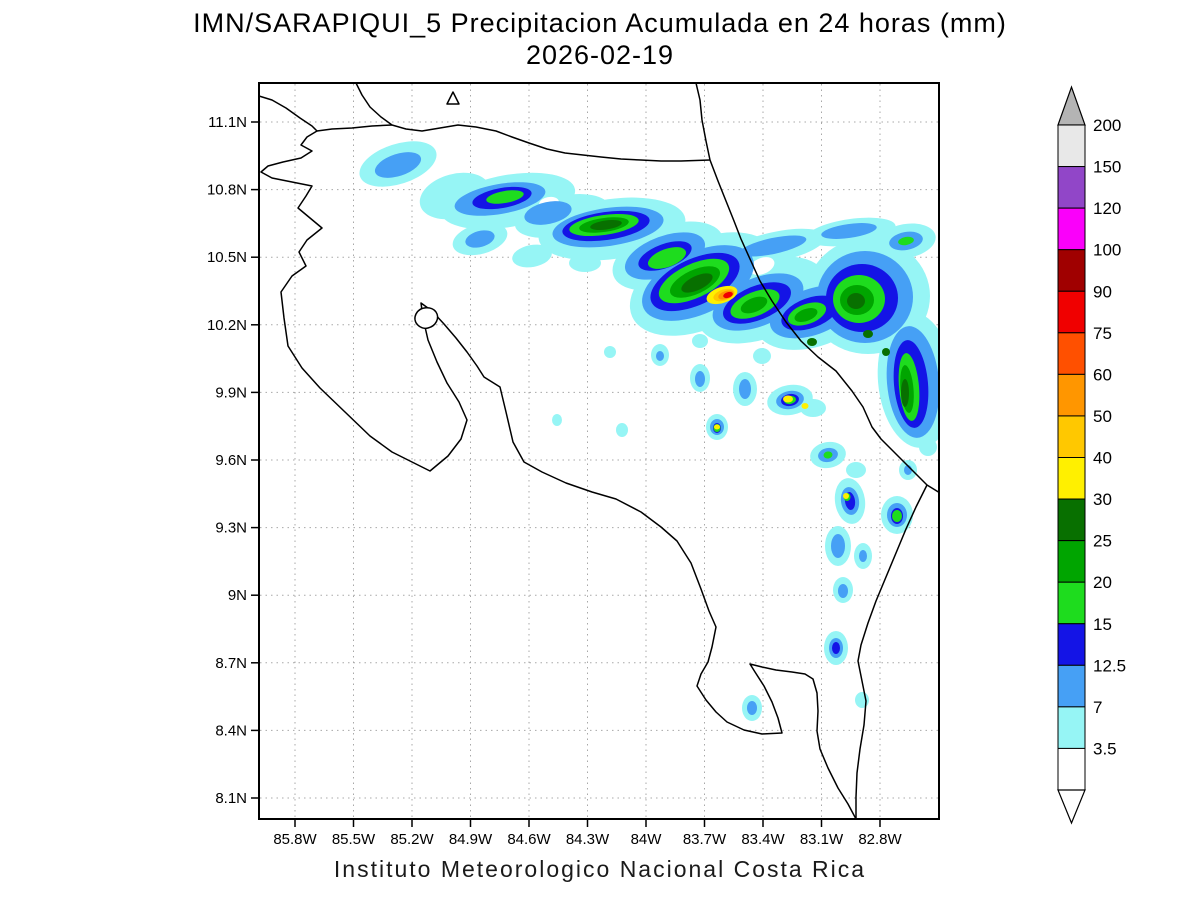 This screenshot has height=900, width=1200. Describe the element at coordinates (237, 595) in the screenshot. I see `y-tick-label: 9N` at that location.